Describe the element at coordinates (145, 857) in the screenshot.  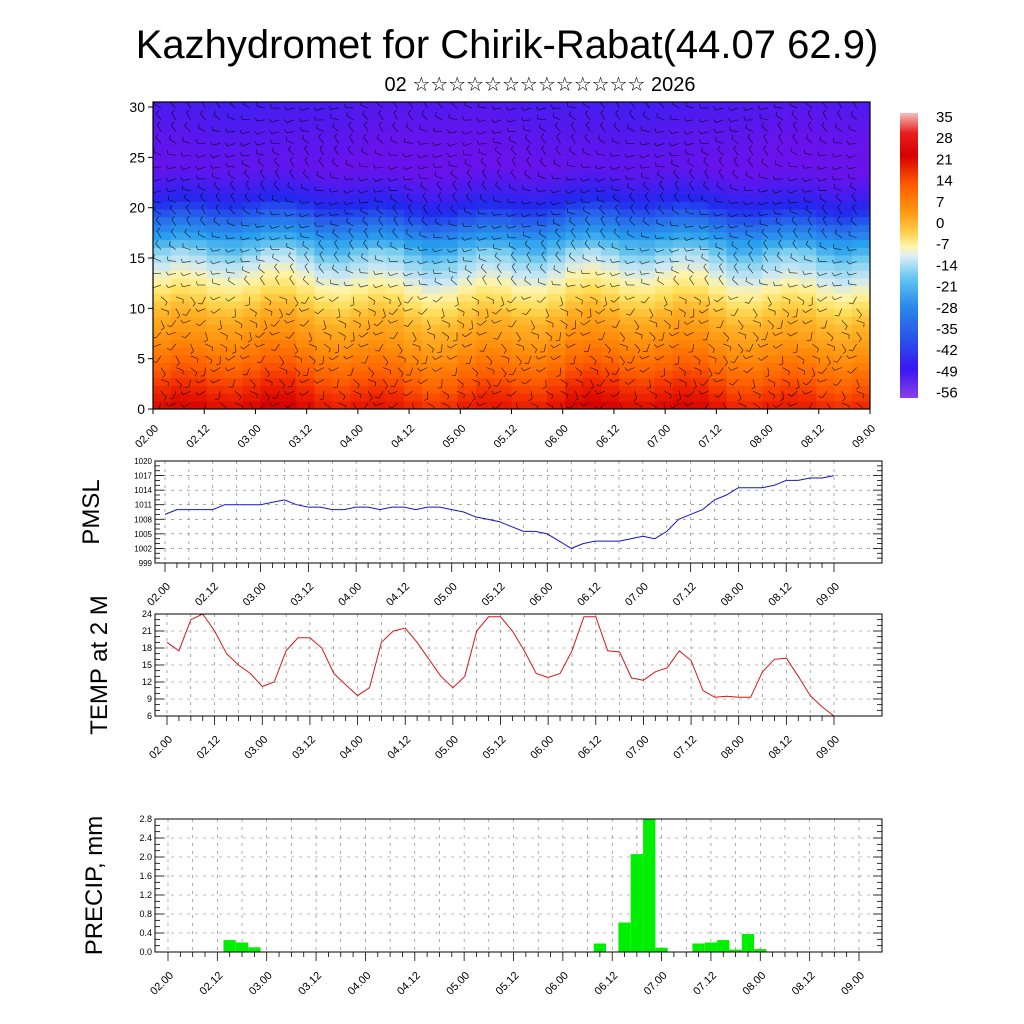
I see `y-tick-label: 2.0` at that location.